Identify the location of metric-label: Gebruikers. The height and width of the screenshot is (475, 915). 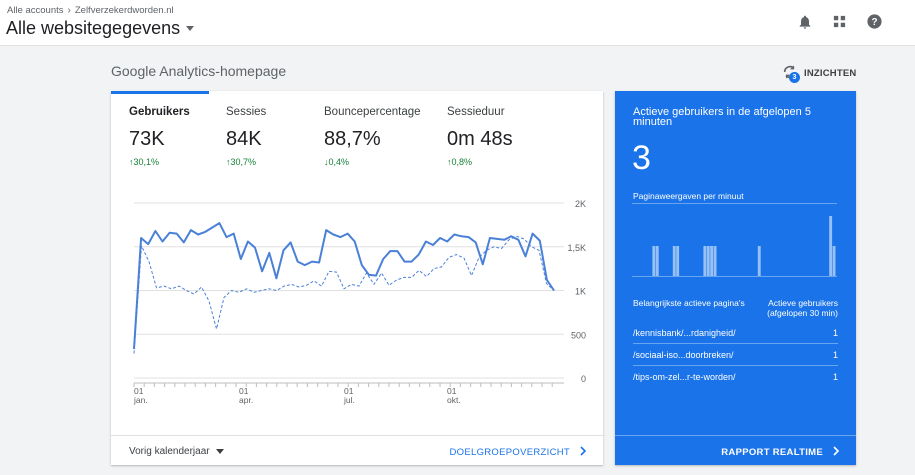
(159, 112).